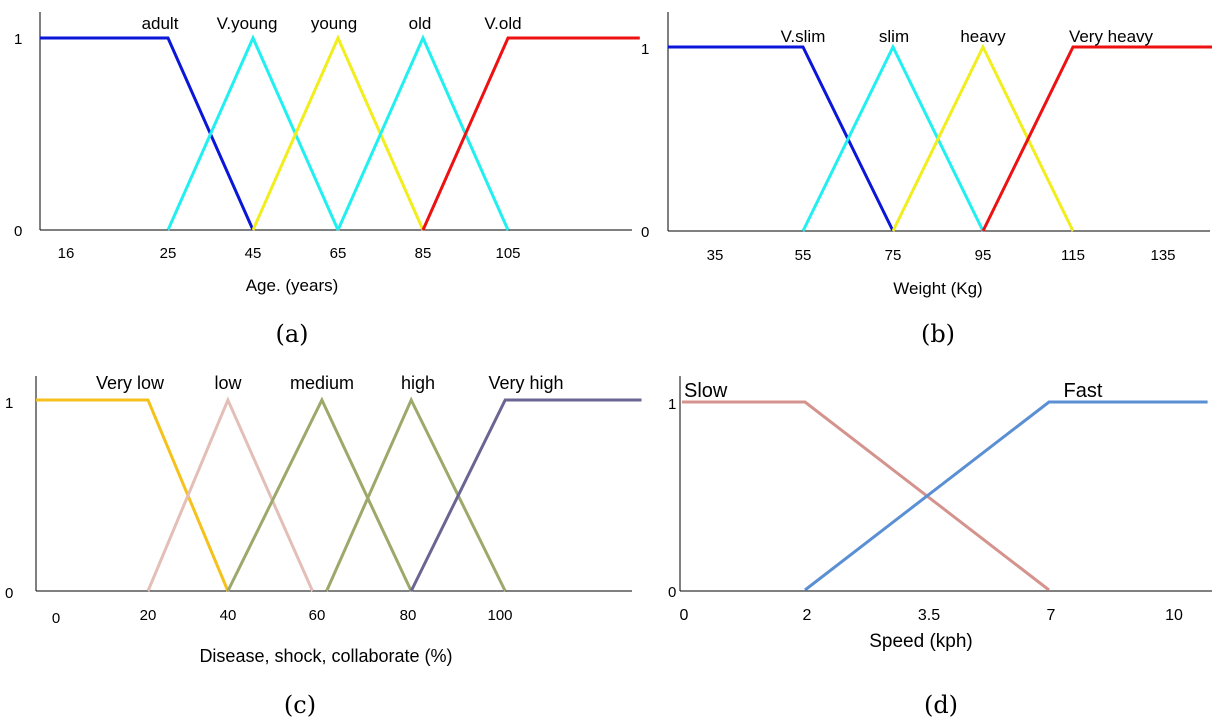 The height and width of the screenshot is (720, 1213). I want to click on panel-a-caption: (a), so click(291, 334).